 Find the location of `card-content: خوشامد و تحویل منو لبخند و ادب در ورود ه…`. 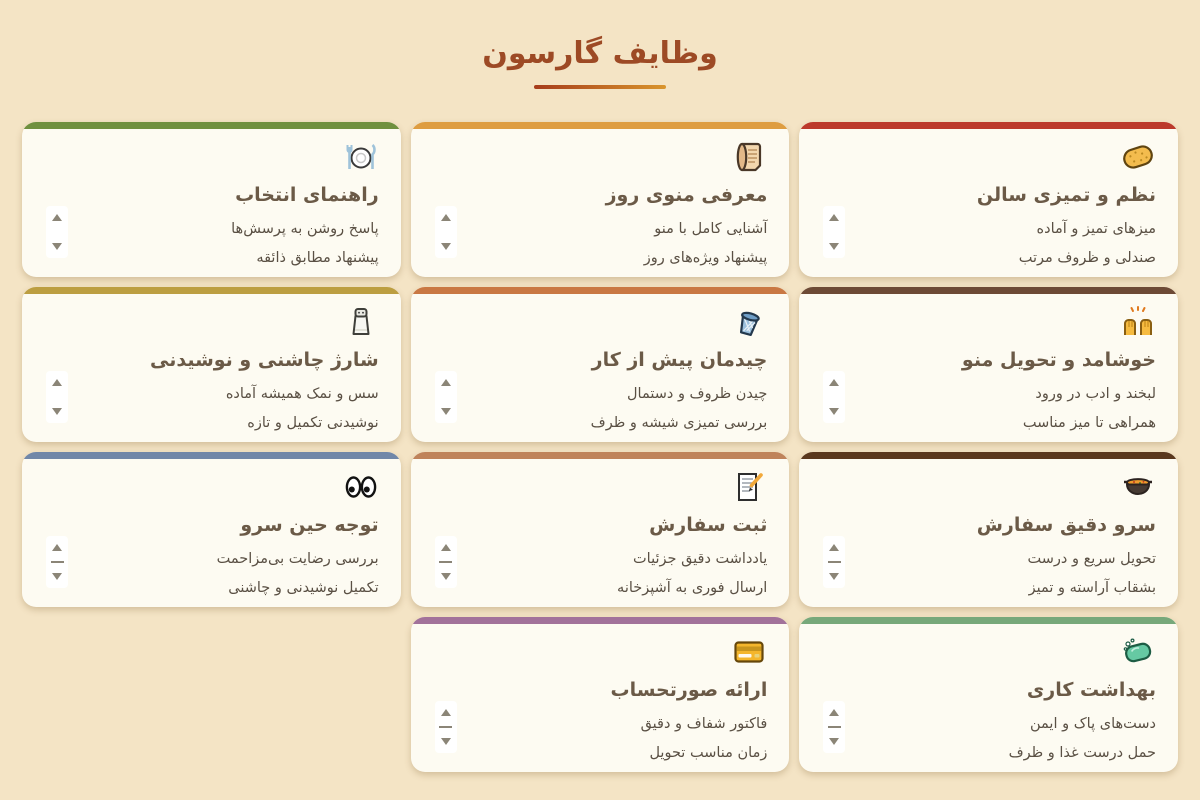

card-content: خوشامد و تحویل منو لبخند و ادب در ورود ه… is located at coordinates (988, 366).